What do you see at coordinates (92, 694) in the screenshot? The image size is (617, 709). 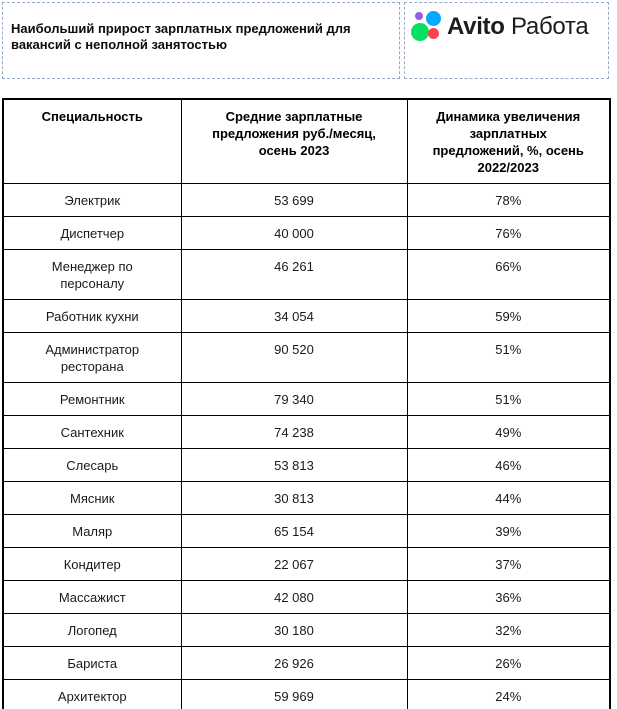 I see `specialty-cell: Архитектор` at bounding box center [92, 694].